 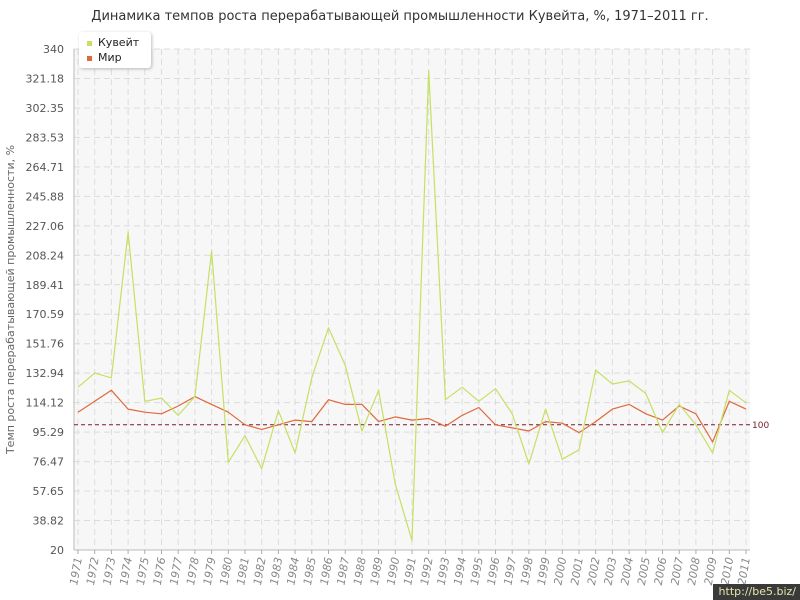 I want to click on y-tick-label: 245.88, so click(x=45, y=196).